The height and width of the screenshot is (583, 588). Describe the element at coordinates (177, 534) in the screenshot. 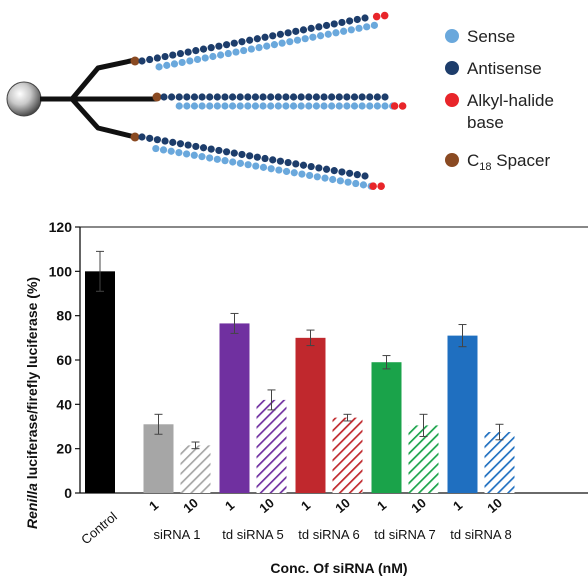

I see `category-label: siRNA 1` at that location.